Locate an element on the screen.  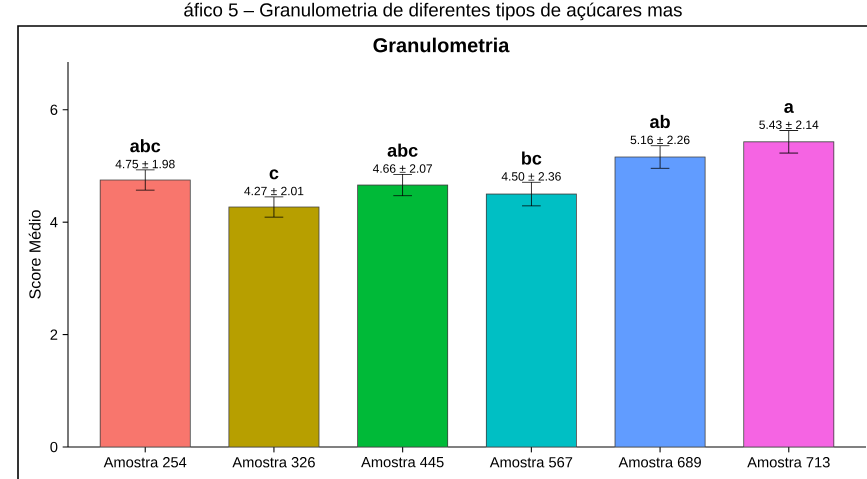
data-label: 4.66 ± 2.07 is located at coordinates (402, 168).